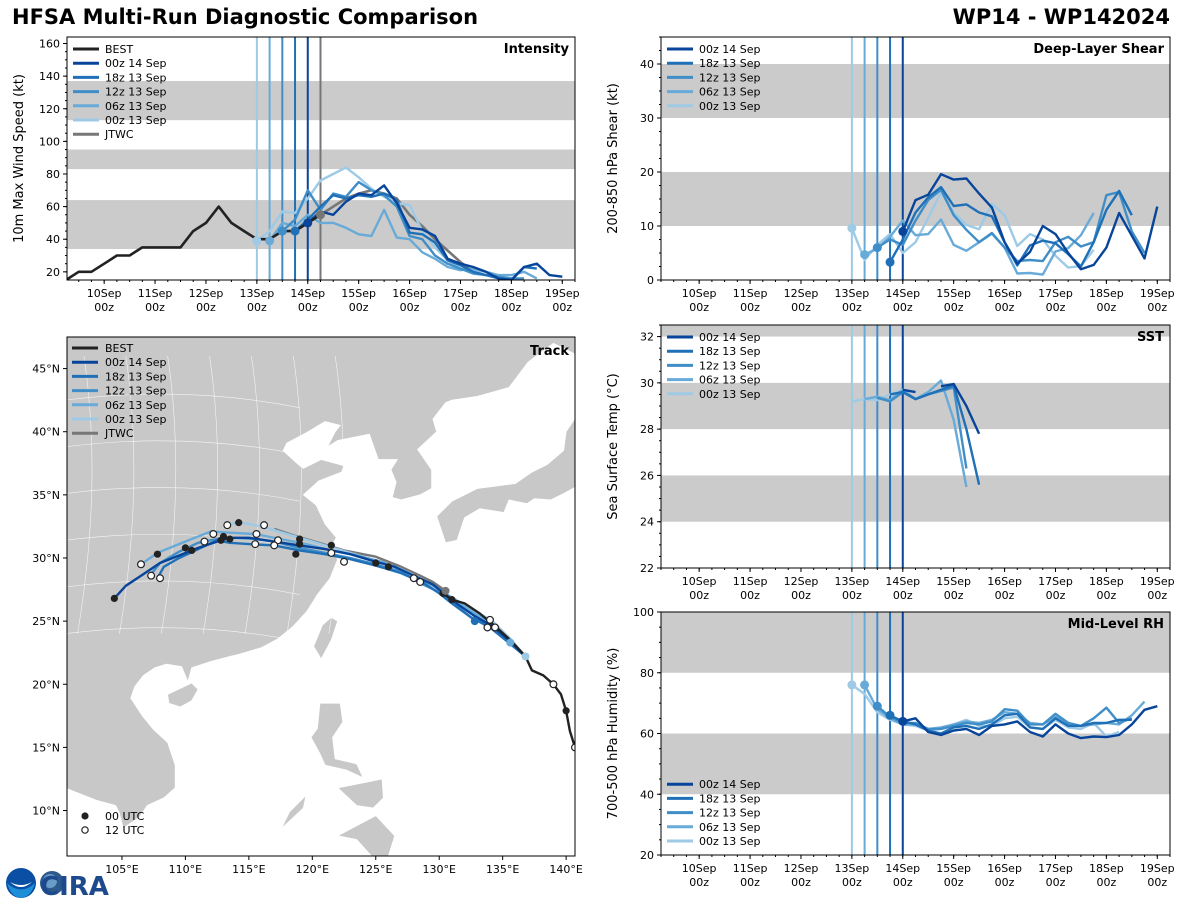 The height and width of the screenshot is (900, 1200). I want to click on y-axis-label: 10m Max Wind Speed (kt), so click(19, 158).